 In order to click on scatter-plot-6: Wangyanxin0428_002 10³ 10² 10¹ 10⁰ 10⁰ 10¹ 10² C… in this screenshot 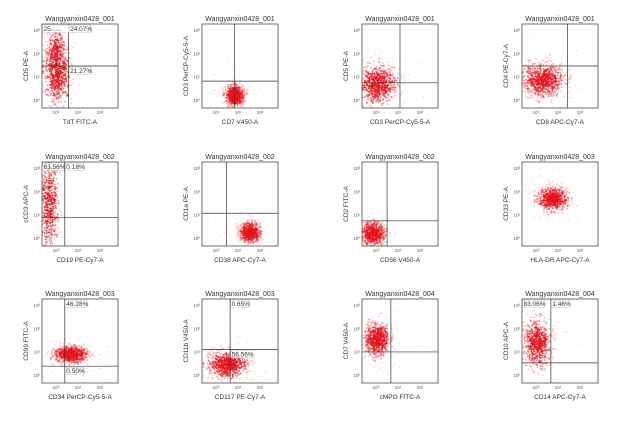, I will do `click(247, 218)`.